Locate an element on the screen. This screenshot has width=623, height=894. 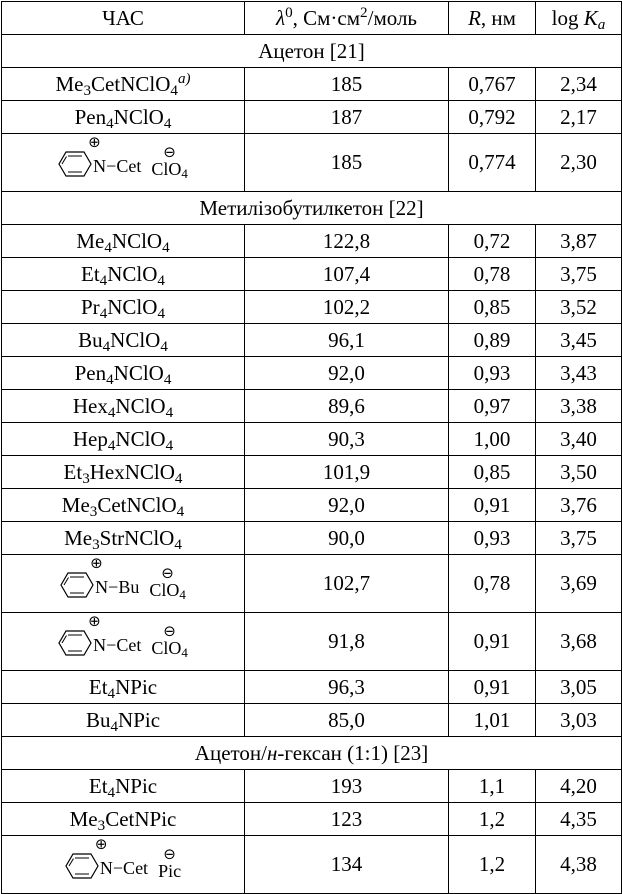
salt-cell: Me3CetNClO4 is located at coordinates (123, 505).